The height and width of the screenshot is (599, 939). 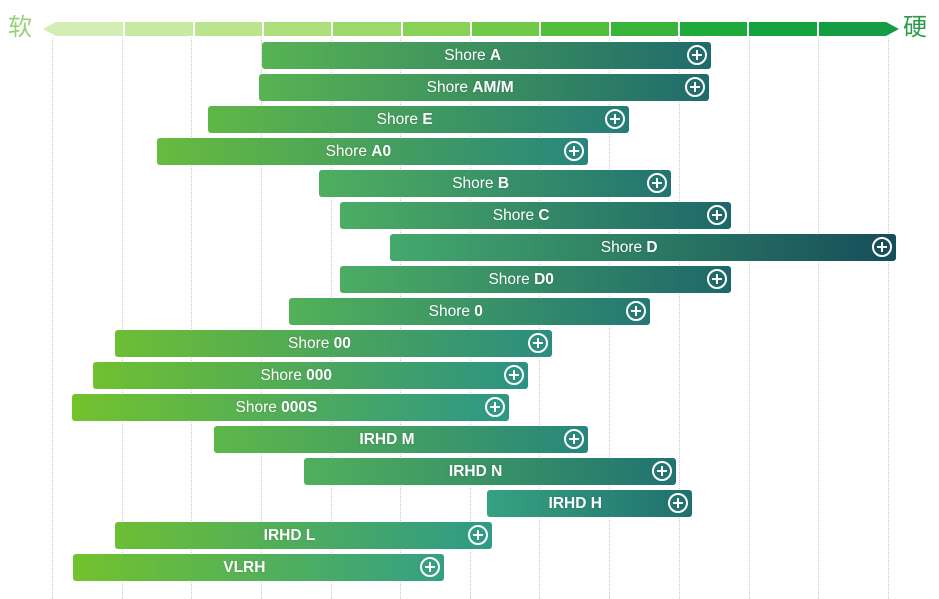 I want to click on scale-bar-label: Shore C, so click(x=521, y=215).